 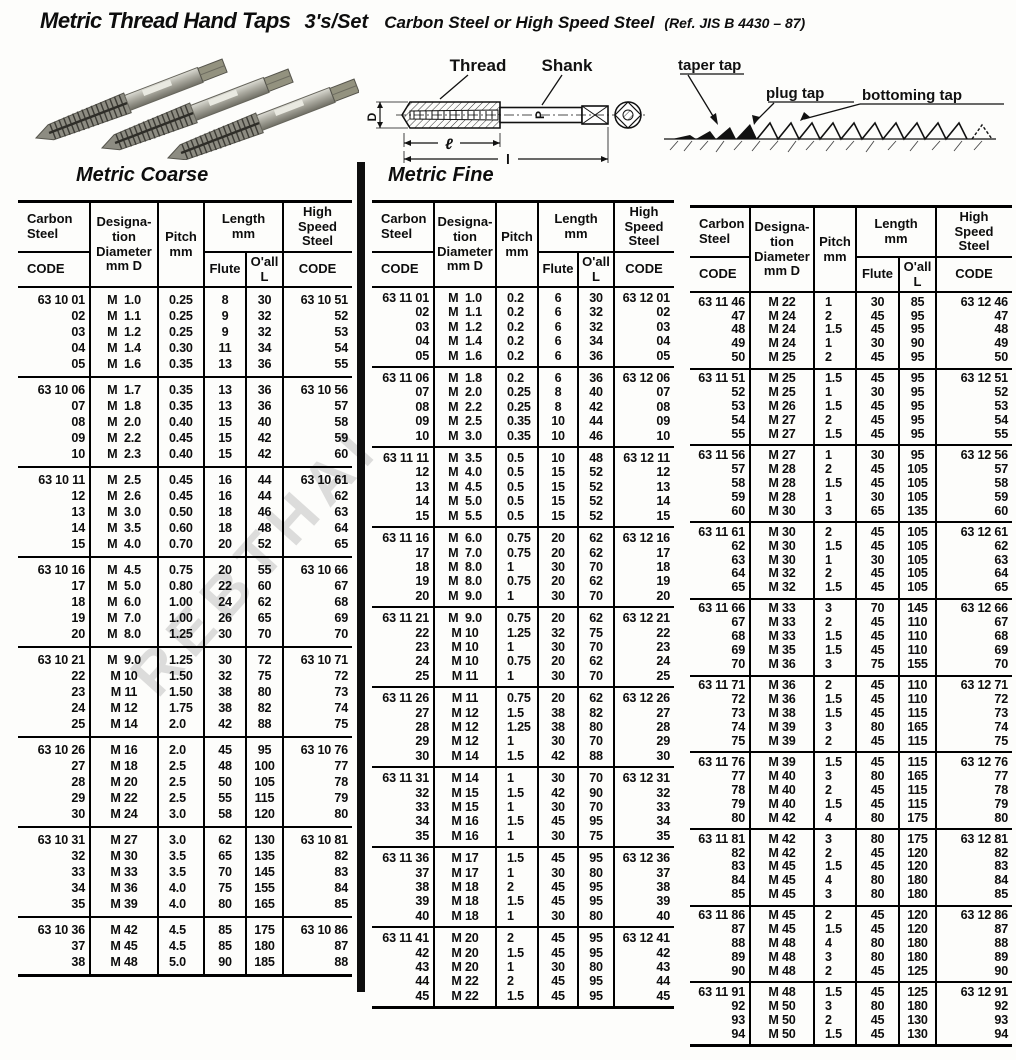 I want to click on table-row: 18 M 6.0 1.00 24 62 68, so click(x=185, y=602).